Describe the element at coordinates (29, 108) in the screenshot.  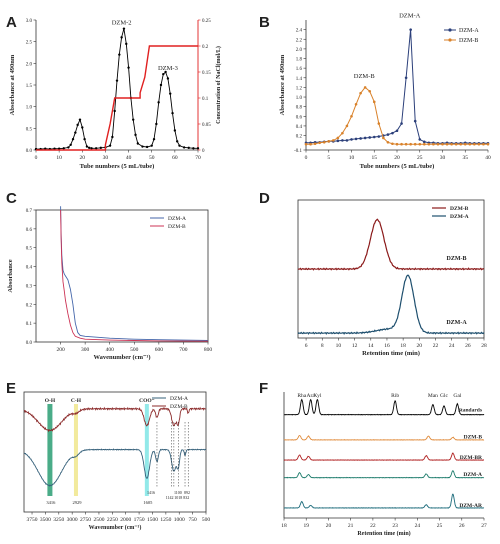
I see `panel-a-ytick-label: 1.0` at that location.